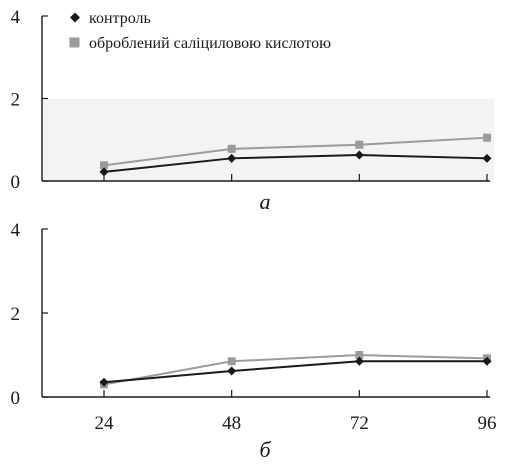 The image size is (508, 464). Describe the element at coordinates (295, 151) in the screenshot. I see `panel-a-series-salicylic-line` at that location.